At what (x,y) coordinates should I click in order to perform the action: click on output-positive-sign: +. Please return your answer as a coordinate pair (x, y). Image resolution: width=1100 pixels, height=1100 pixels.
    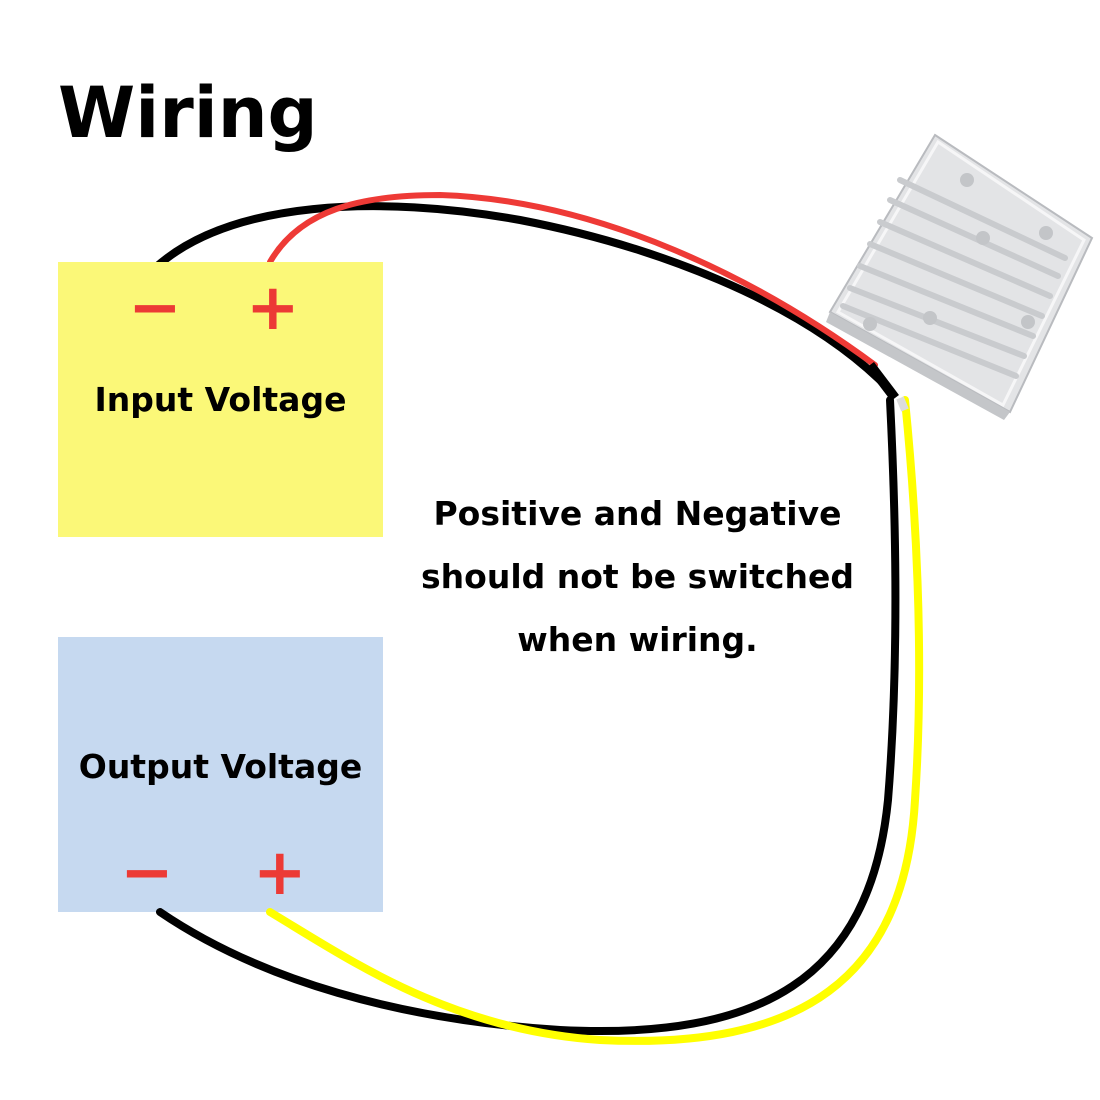
    Looking at the image, I should click on (280, 873).